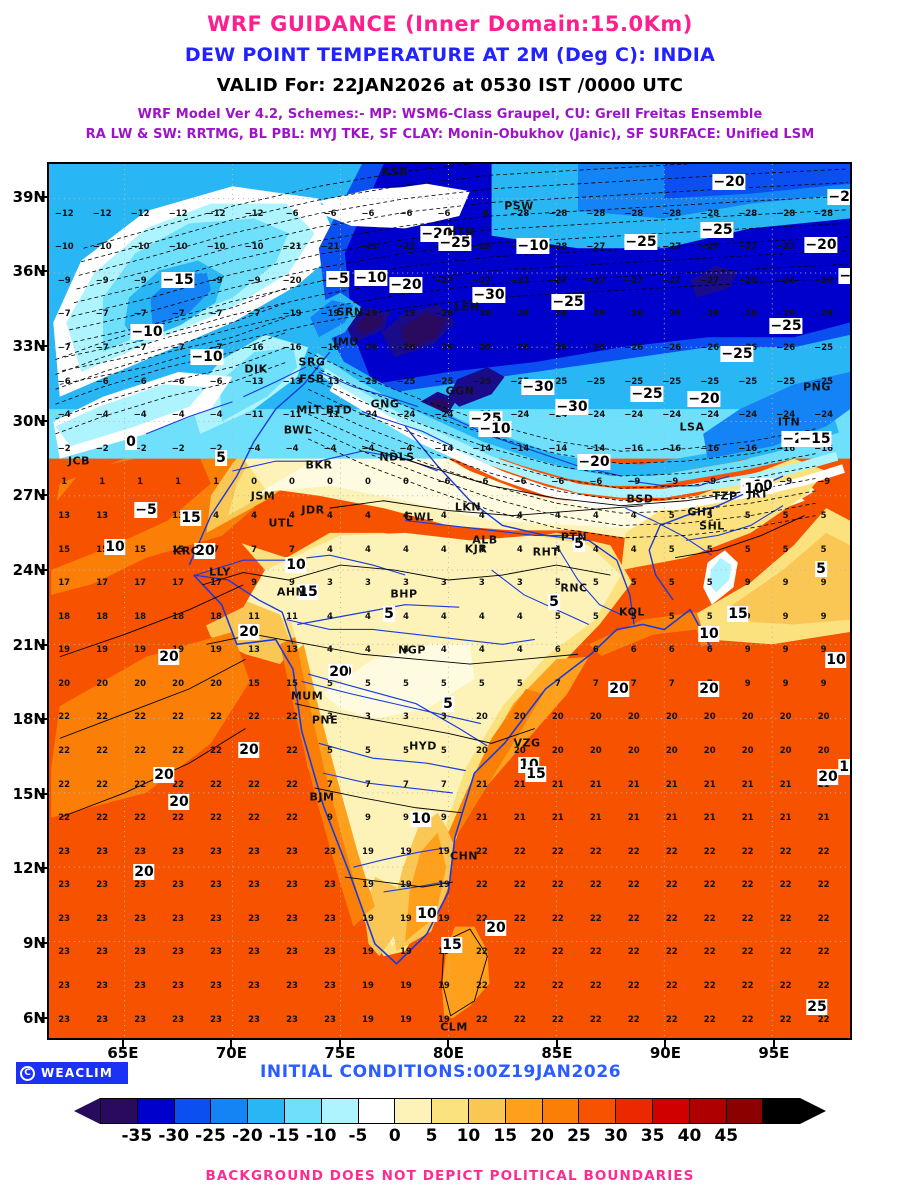  I want to click on city-label: HYD, so click(423, 746).